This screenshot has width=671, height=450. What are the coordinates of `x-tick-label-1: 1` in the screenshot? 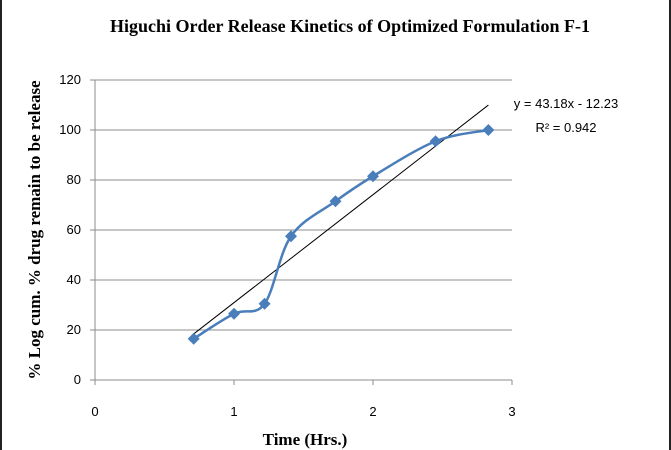 It's located at (233, 411).